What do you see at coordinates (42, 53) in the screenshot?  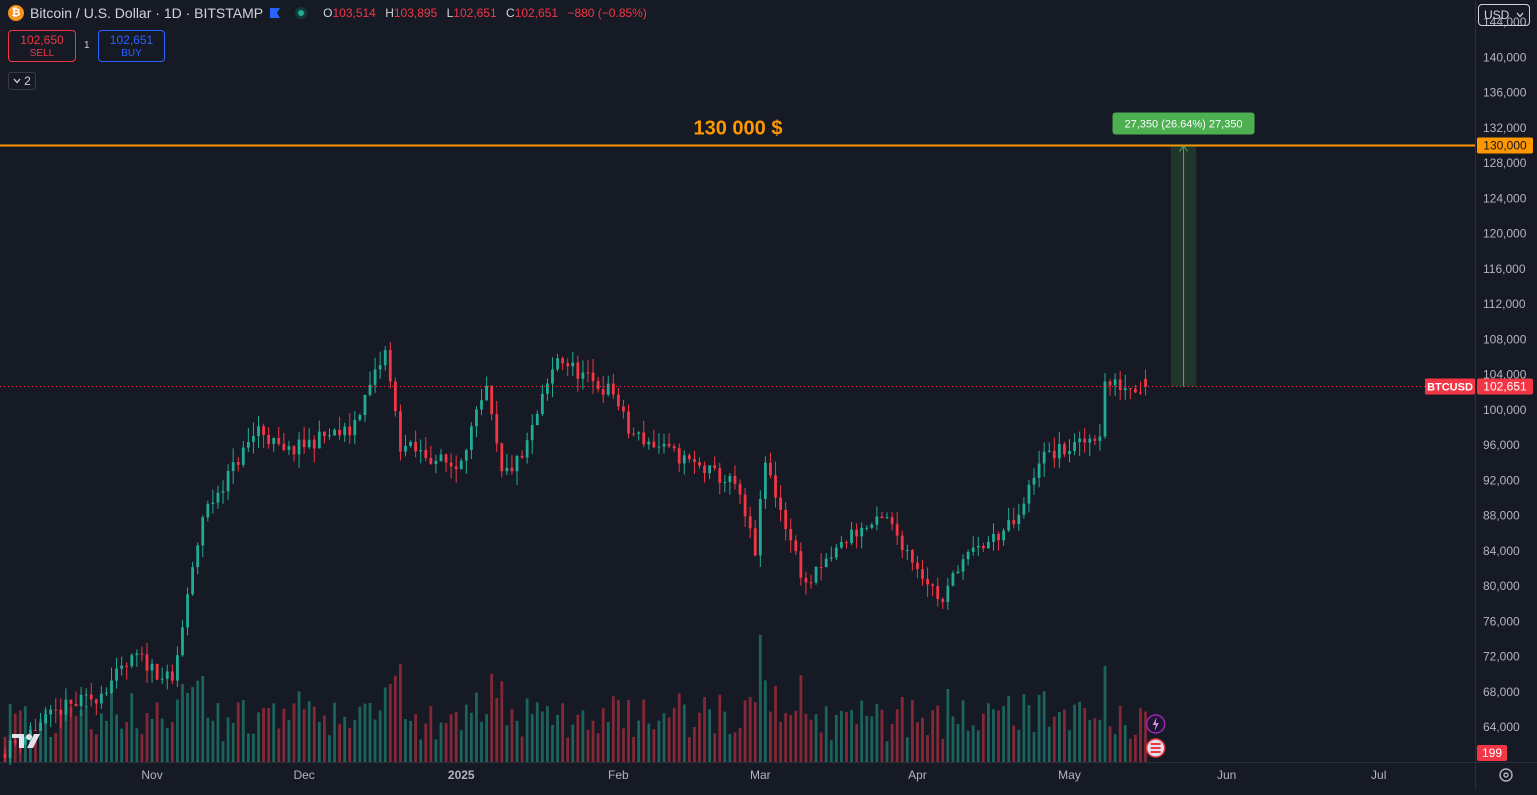 I see `sell-label: SELL` at bounding box center [42, 53].